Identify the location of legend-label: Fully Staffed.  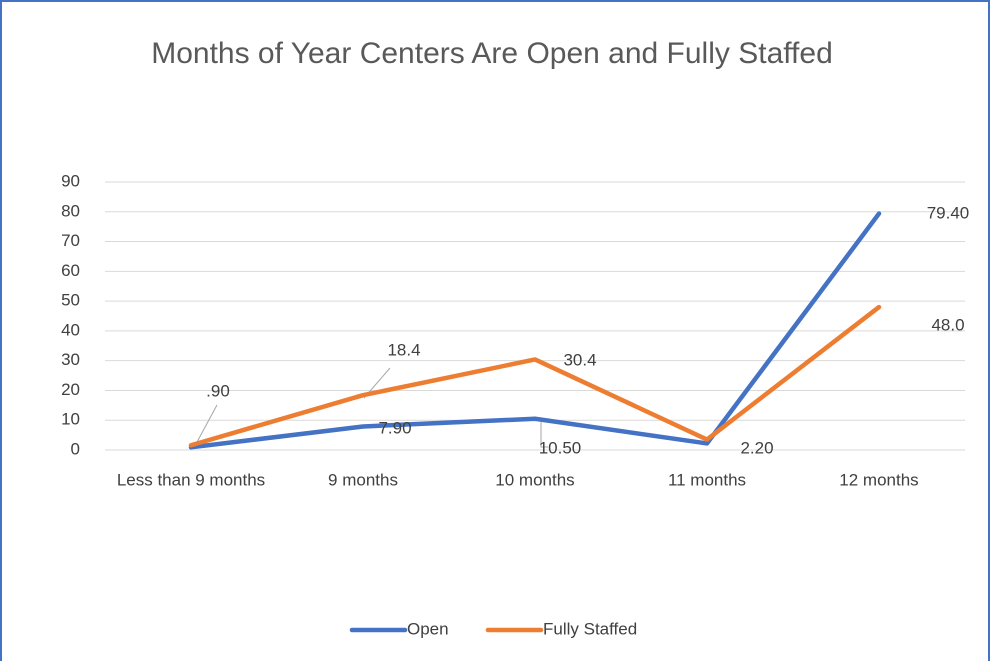
(590, 628).